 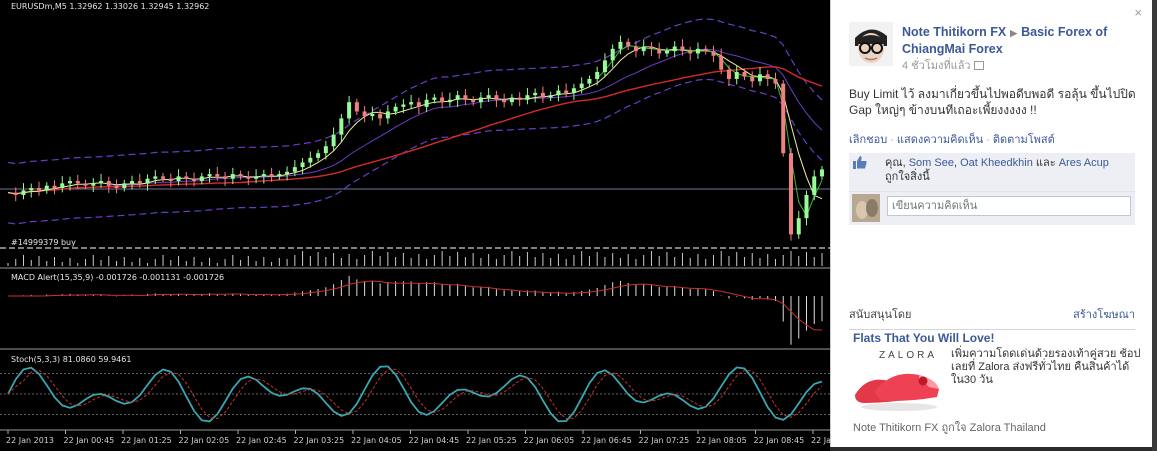 What do you see at coordinates (1154, 225) in the screenshot?
I see `window-edge` at bounding box center [1154, 225].